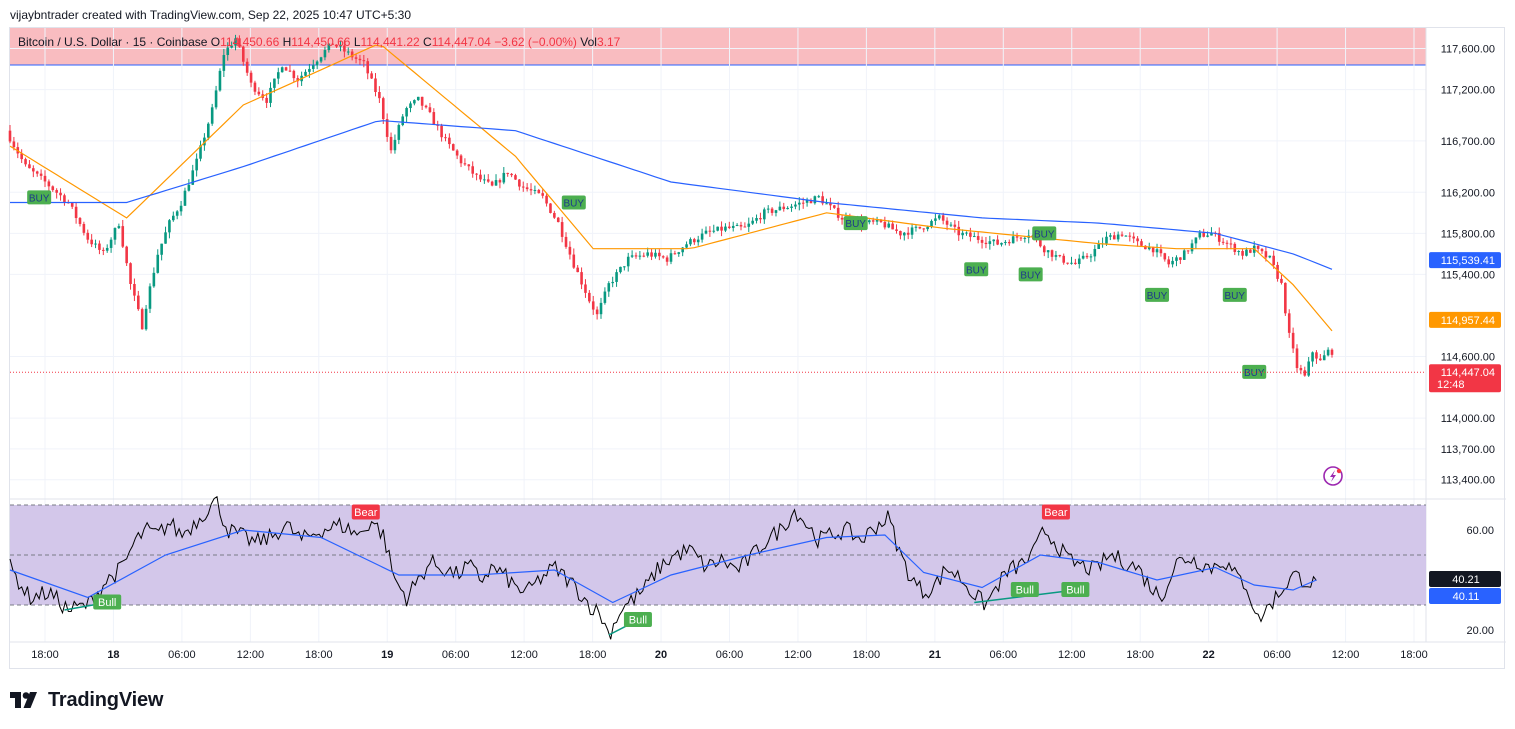 The image size is (1515, 729). Describe the element at coordinates (588, 42) in the screenshot. I see `volume-label: Vol` at that location.